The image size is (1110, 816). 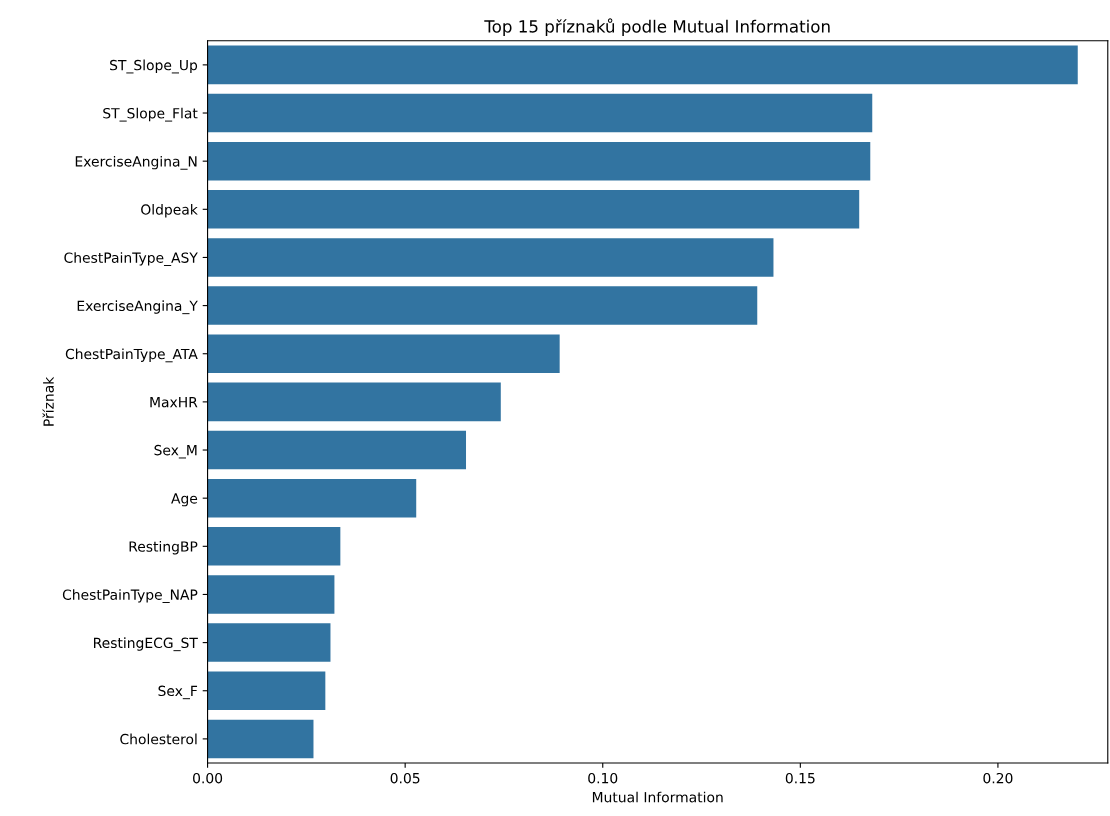 I want to click on x-tick-label: 0.00, so click(x=208, y=778).